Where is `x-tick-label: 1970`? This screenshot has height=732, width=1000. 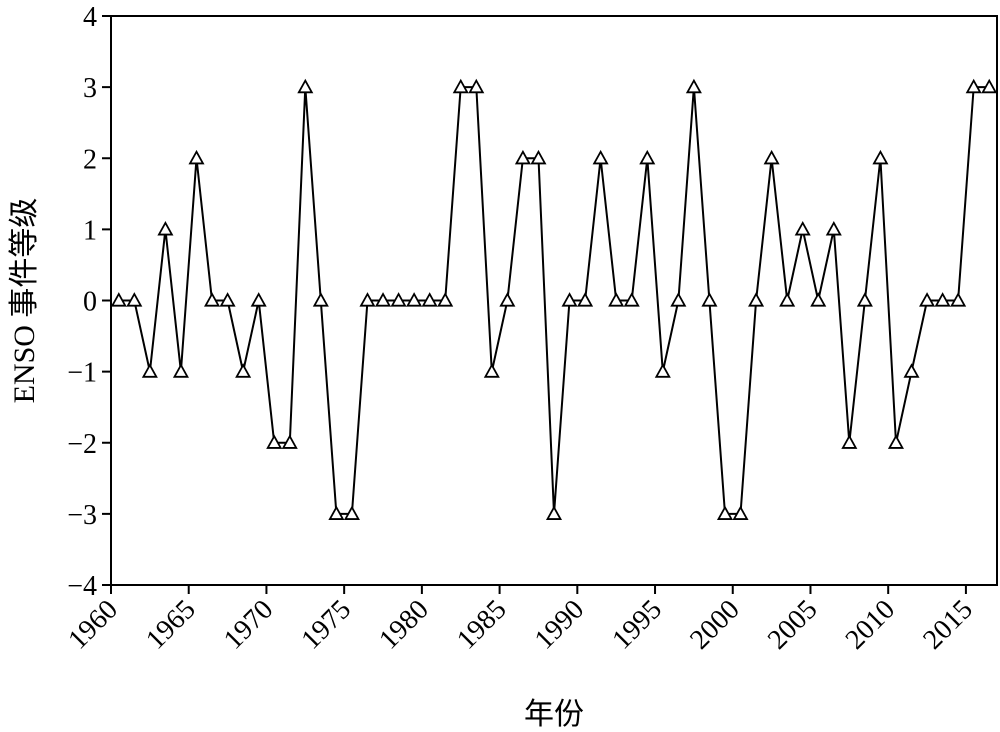 x-tick-label: 1970 is located at coordinates (249, 625).